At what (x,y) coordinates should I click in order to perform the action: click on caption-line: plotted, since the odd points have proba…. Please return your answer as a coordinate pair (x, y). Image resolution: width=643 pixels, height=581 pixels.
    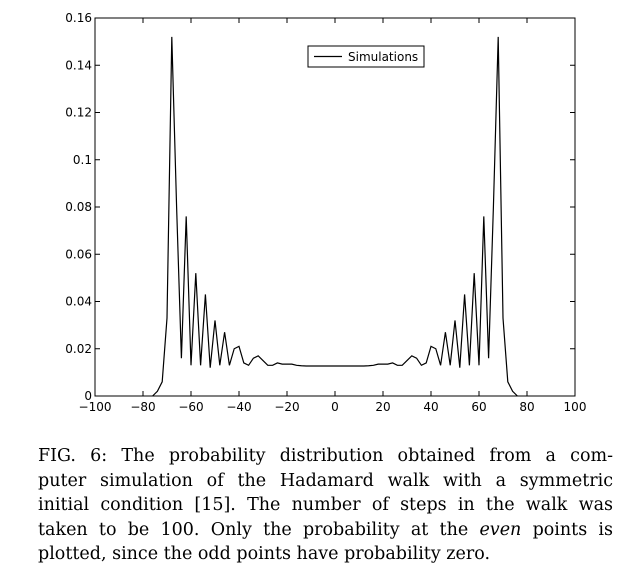
    Looking at the image, I should click on (264, 554).